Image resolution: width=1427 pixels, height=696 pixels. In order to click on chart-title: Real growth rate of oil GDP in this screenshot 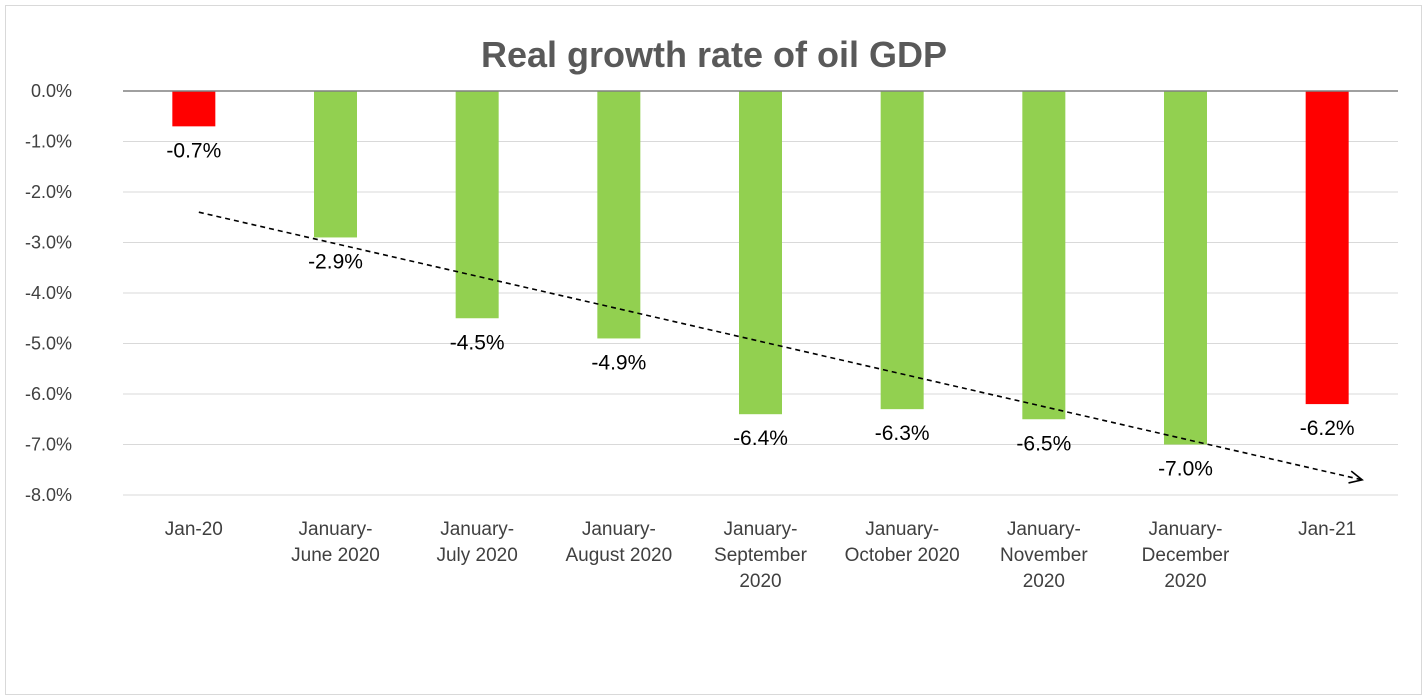, I will do `click(714, 54)`.